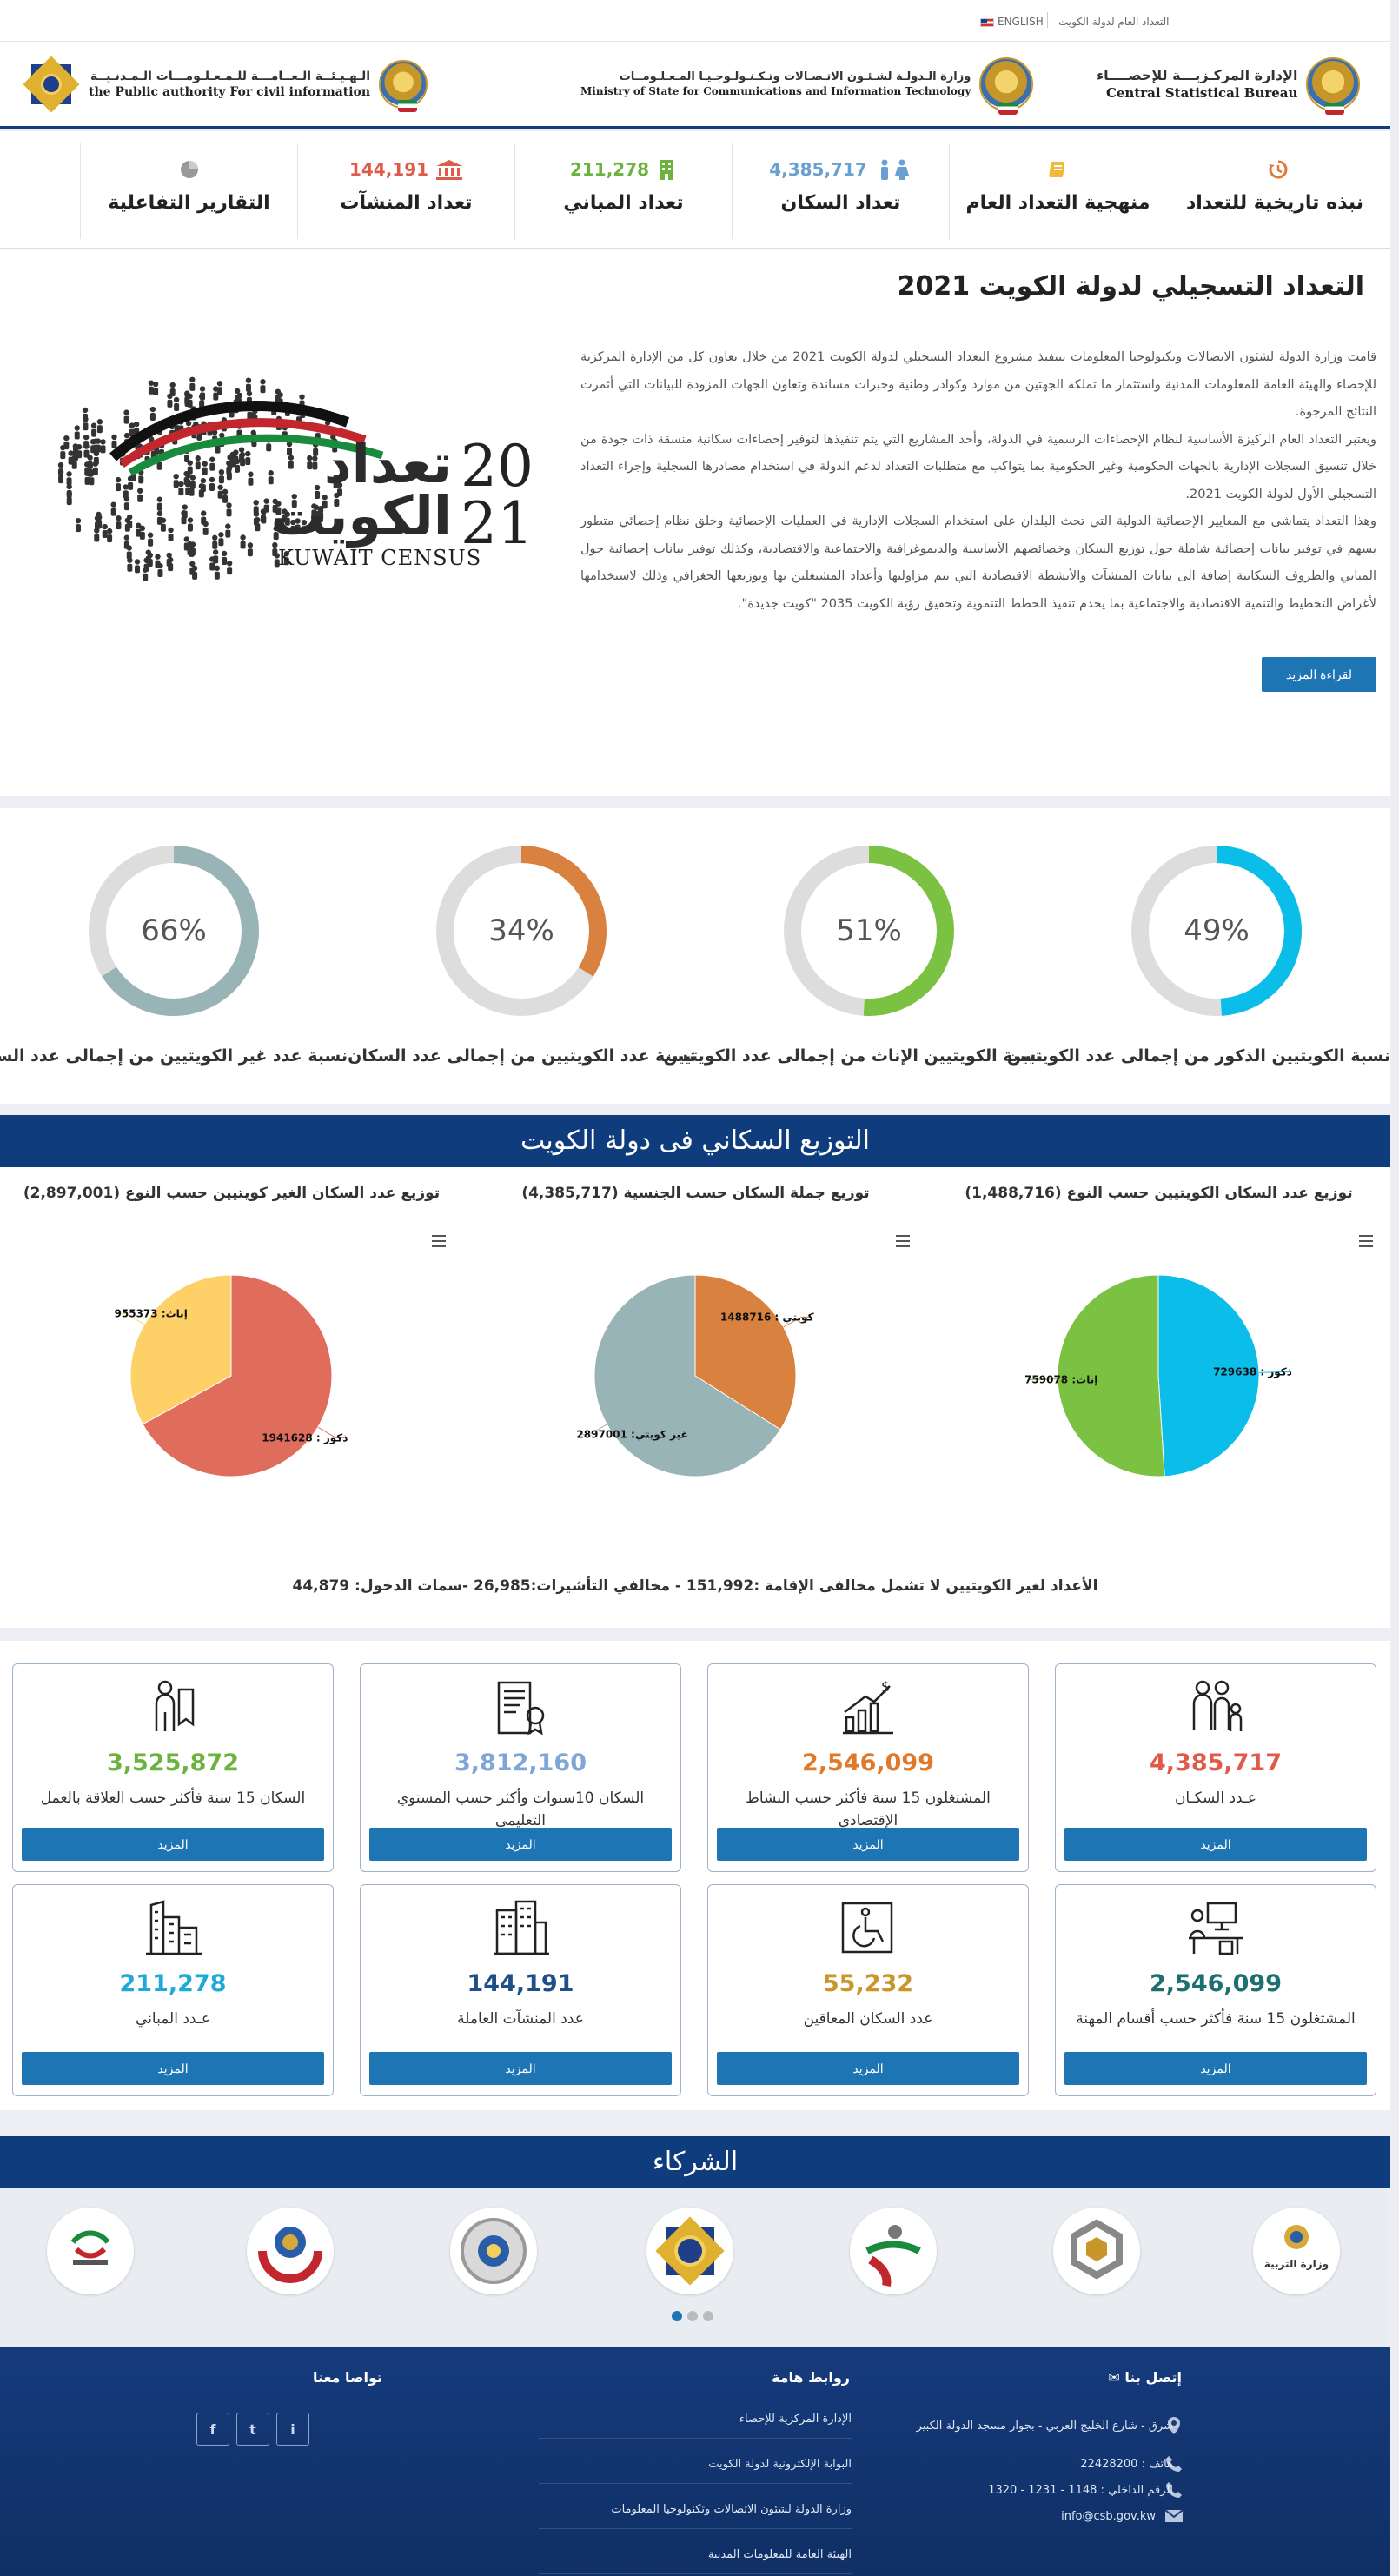 This screenshot has width=1399, height=2576. Describe the element at coordinates (493, 2251) in the screenshot. I see `police-logo` at that location.